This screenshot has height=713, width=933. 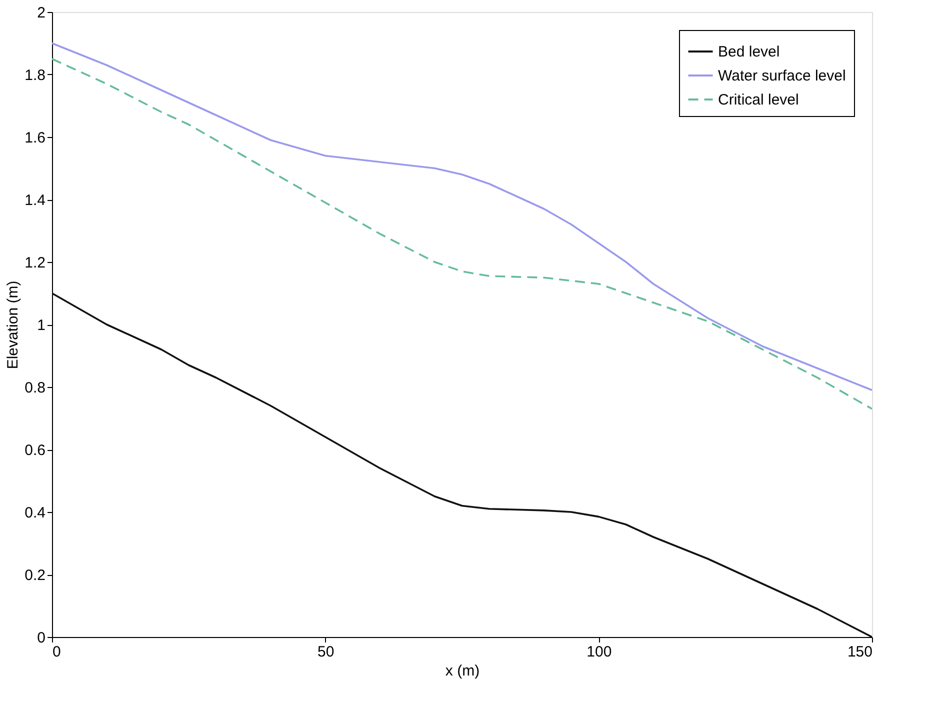 I want to click on legend-label: Water surface level, so click(x=782, y=76).